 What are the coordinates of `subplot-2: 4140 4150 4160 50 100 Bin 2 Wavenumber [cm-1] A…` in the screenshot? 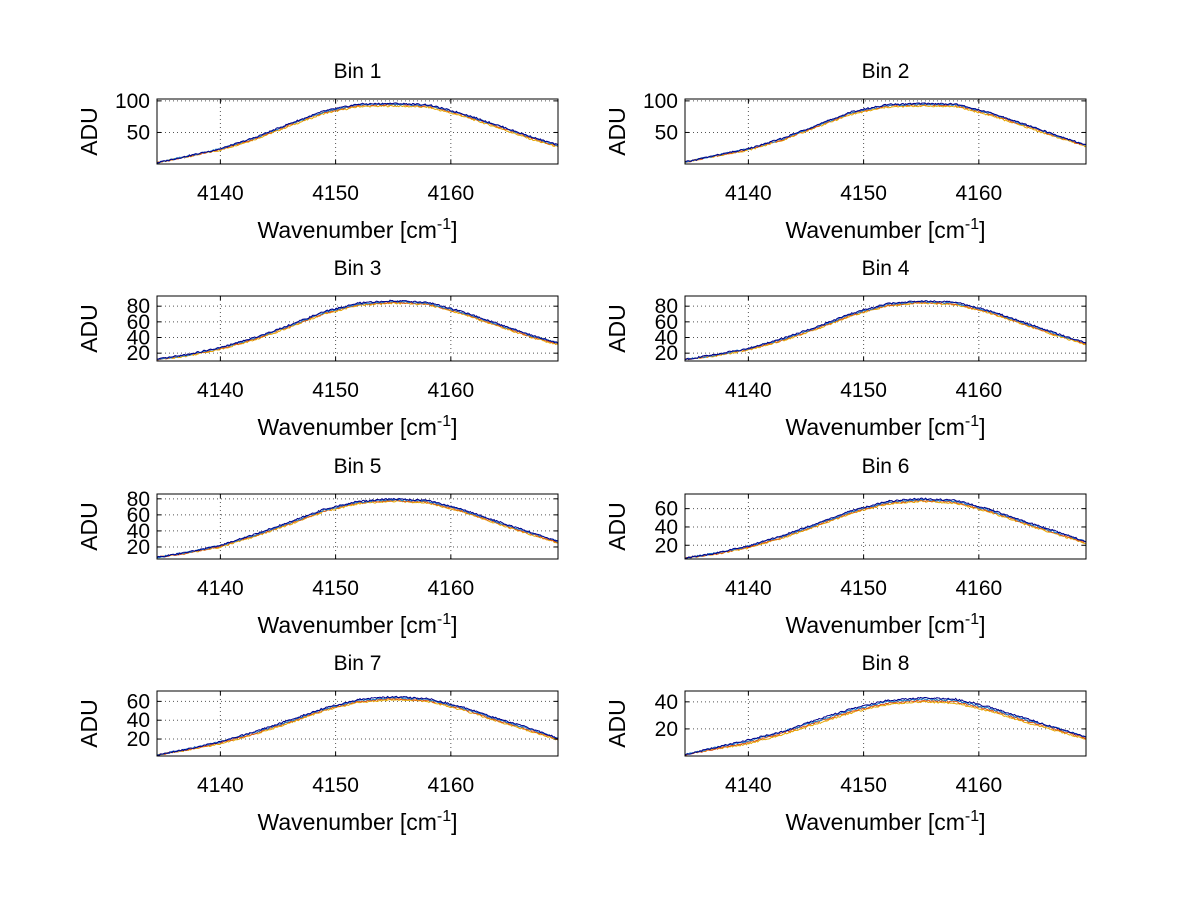 It's located at (845, 151).